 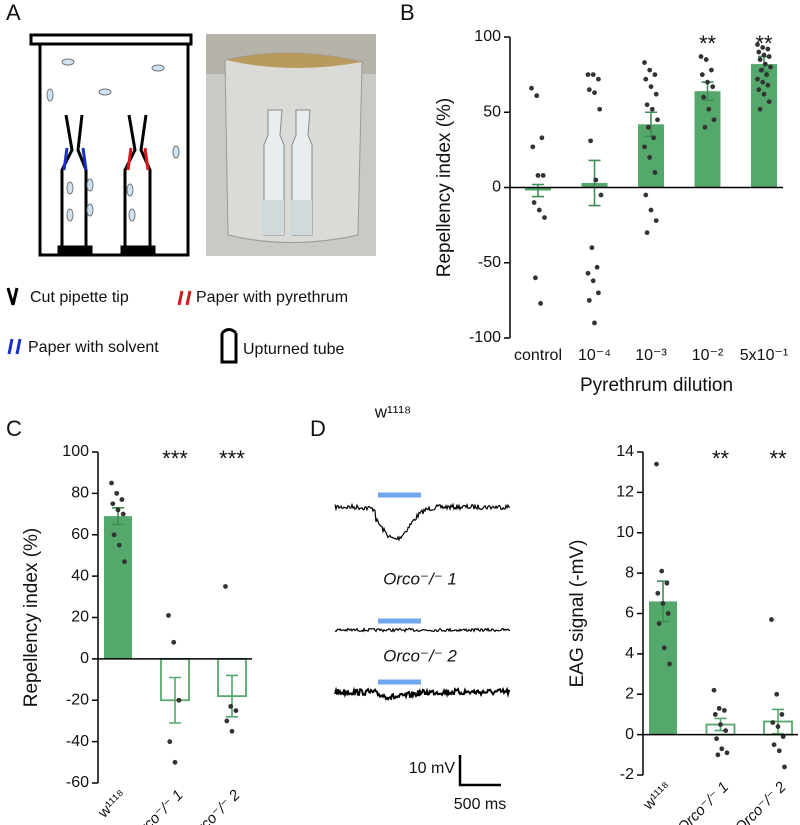 I want to click on x-tick-label: 10⁻², so click(x=708, y=355).